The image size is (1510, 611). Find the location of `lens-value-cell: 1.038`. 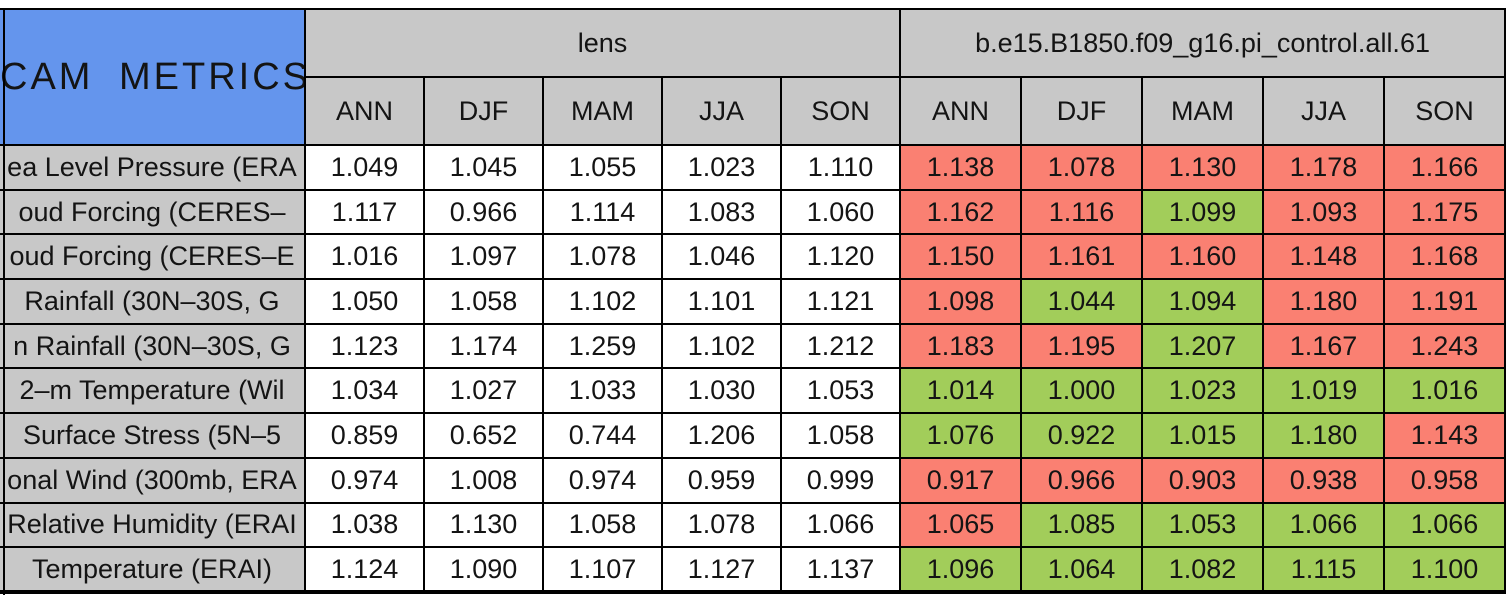

lens-value-cell: 1.038 is located at coordinates (364, 525).